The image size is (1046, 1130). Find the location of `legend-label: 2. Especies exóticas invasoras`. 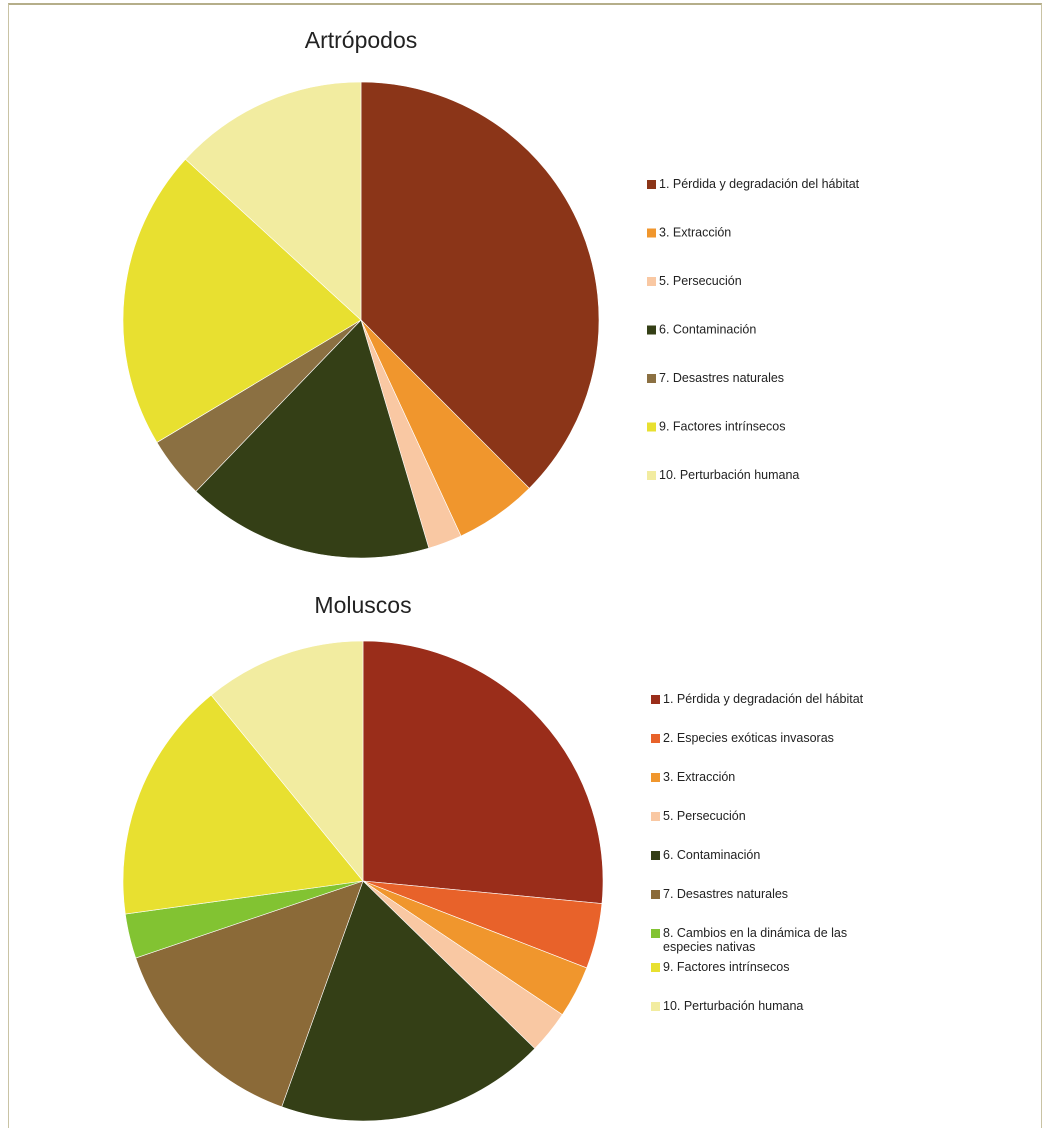

legend-label: 2. Especies exóticas invasoras is located at coordinates (748, 738).